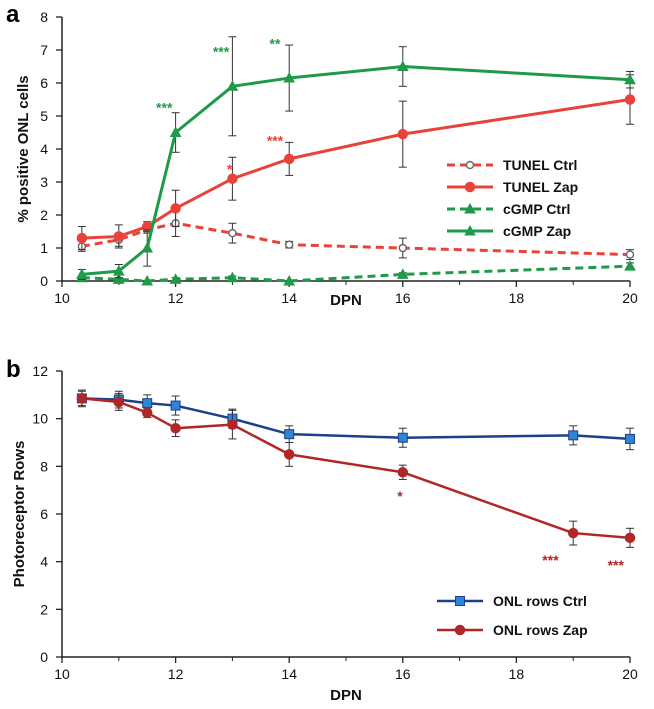 The height and width of the screenshot is (709, 654). Describe the element at coordinates (512, 198) in the screenshot. I see `legend: TUNEL Ctrl TUNEL Zap cGMP Ctrl cGMP Zap` at that location.